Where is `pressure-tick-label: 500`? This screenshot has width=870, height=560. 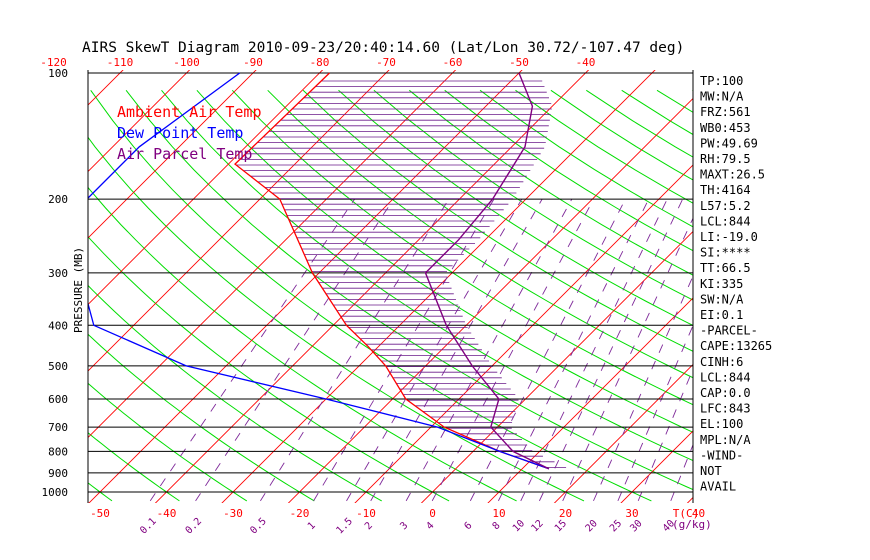 pressure-tick-label: 500 is located at coordinates (58, 366).